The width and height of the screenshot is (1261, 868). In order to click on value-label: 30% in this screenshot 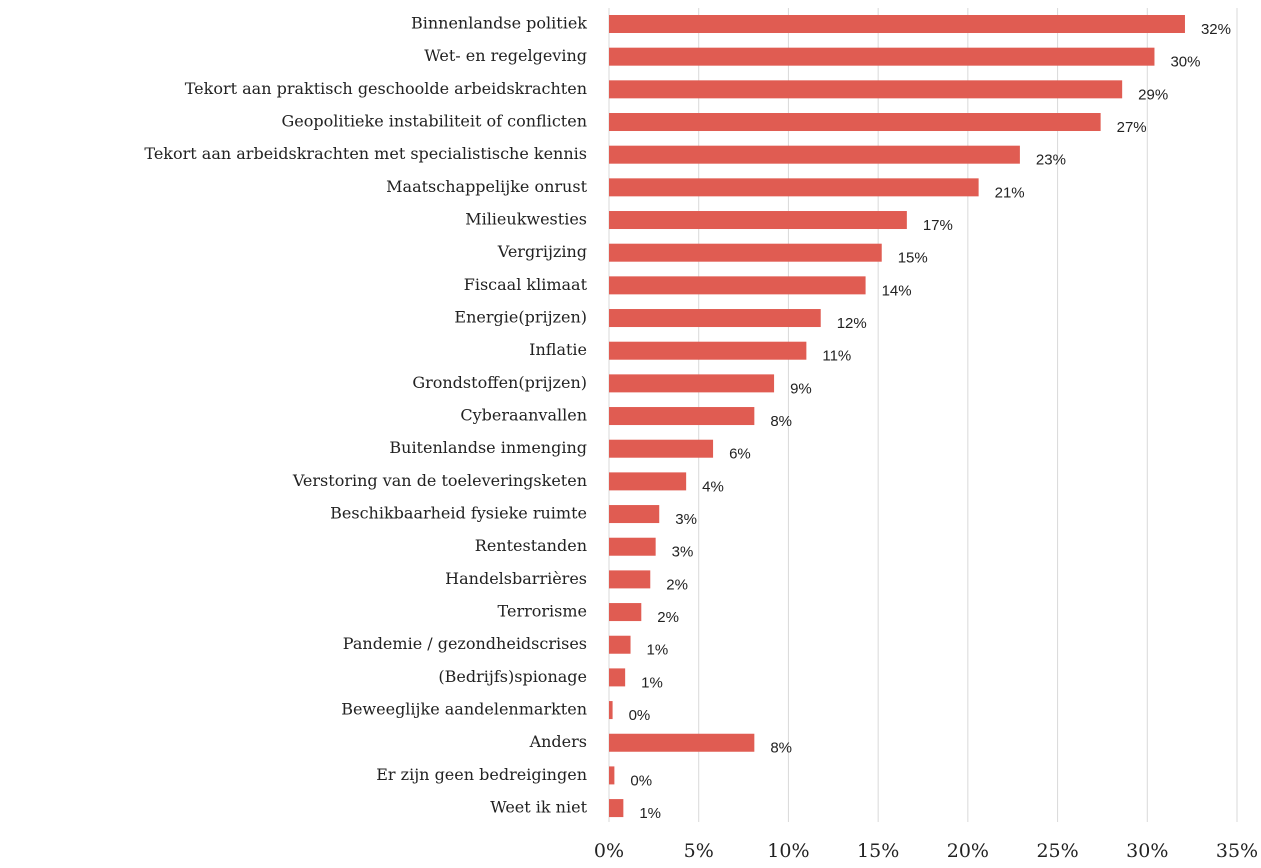, I will do `click(1185, 62)`.